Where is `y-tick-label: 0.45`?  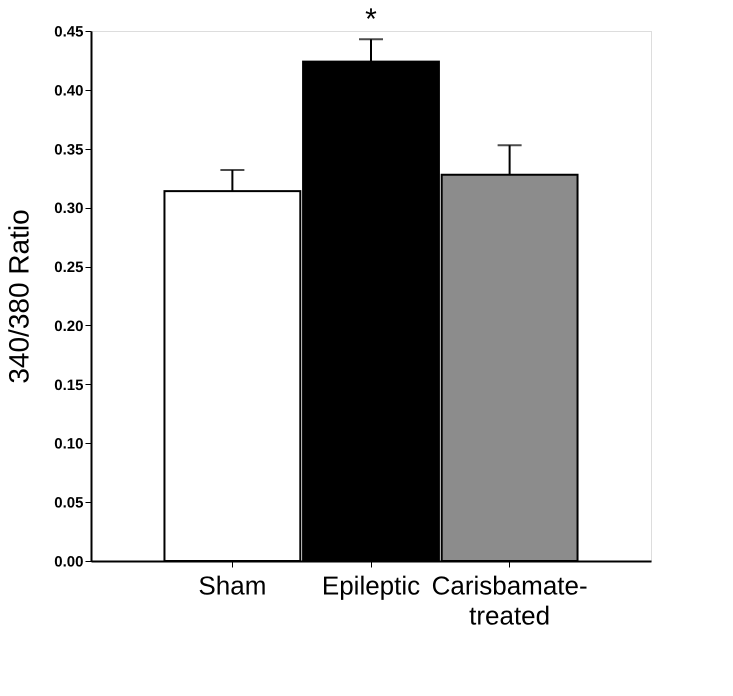 y-tick-label: 0.45 is located at coordinates (69, 32).